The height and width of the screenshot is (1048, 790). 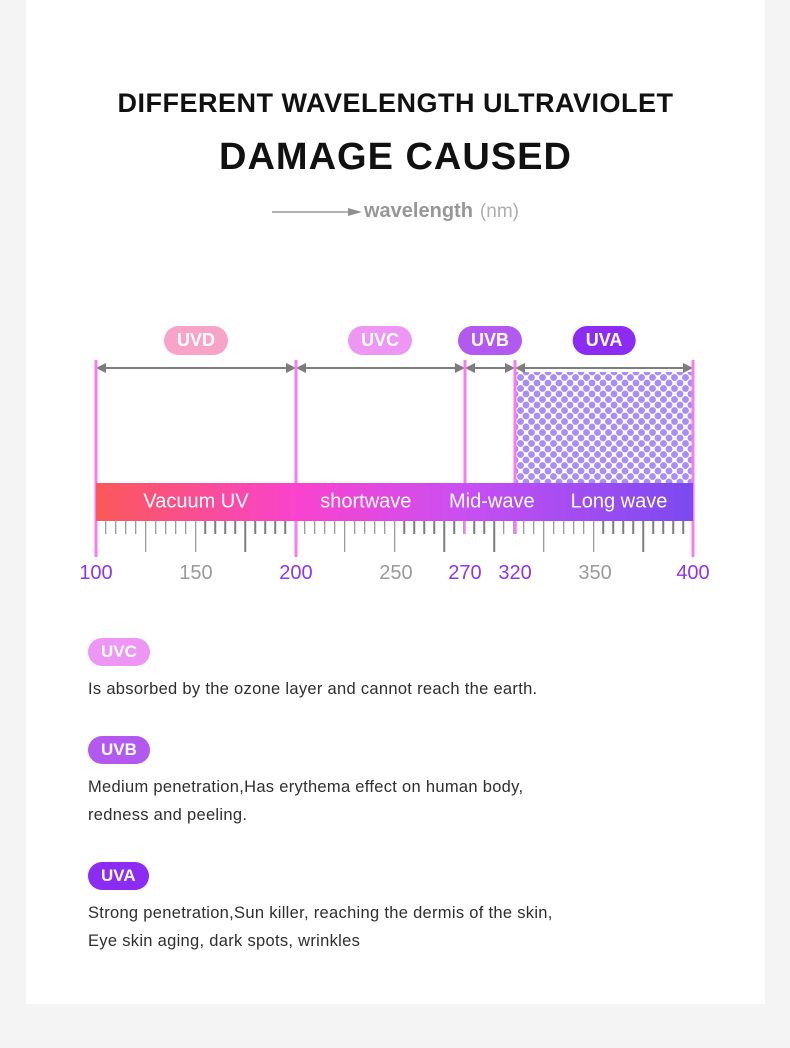 I want to click on axis-word: wavelength, so click(x=418, y=211).